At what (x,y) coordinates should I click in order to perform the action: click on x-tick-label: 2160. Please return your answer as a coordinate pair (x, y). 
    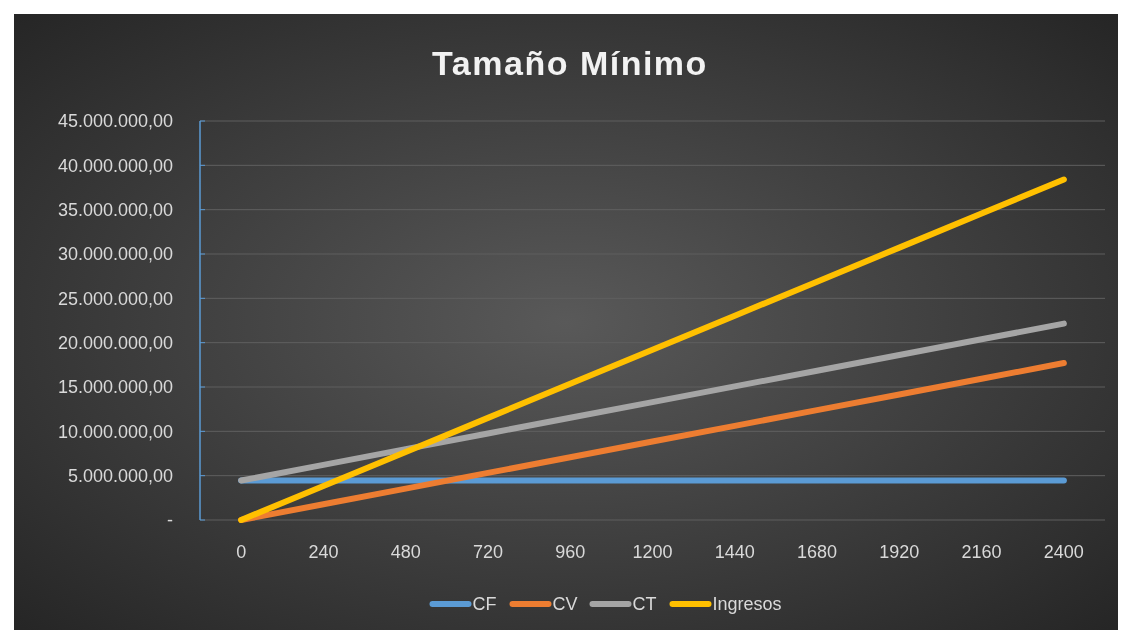
    Looking at the image, I should click on (981, 552).